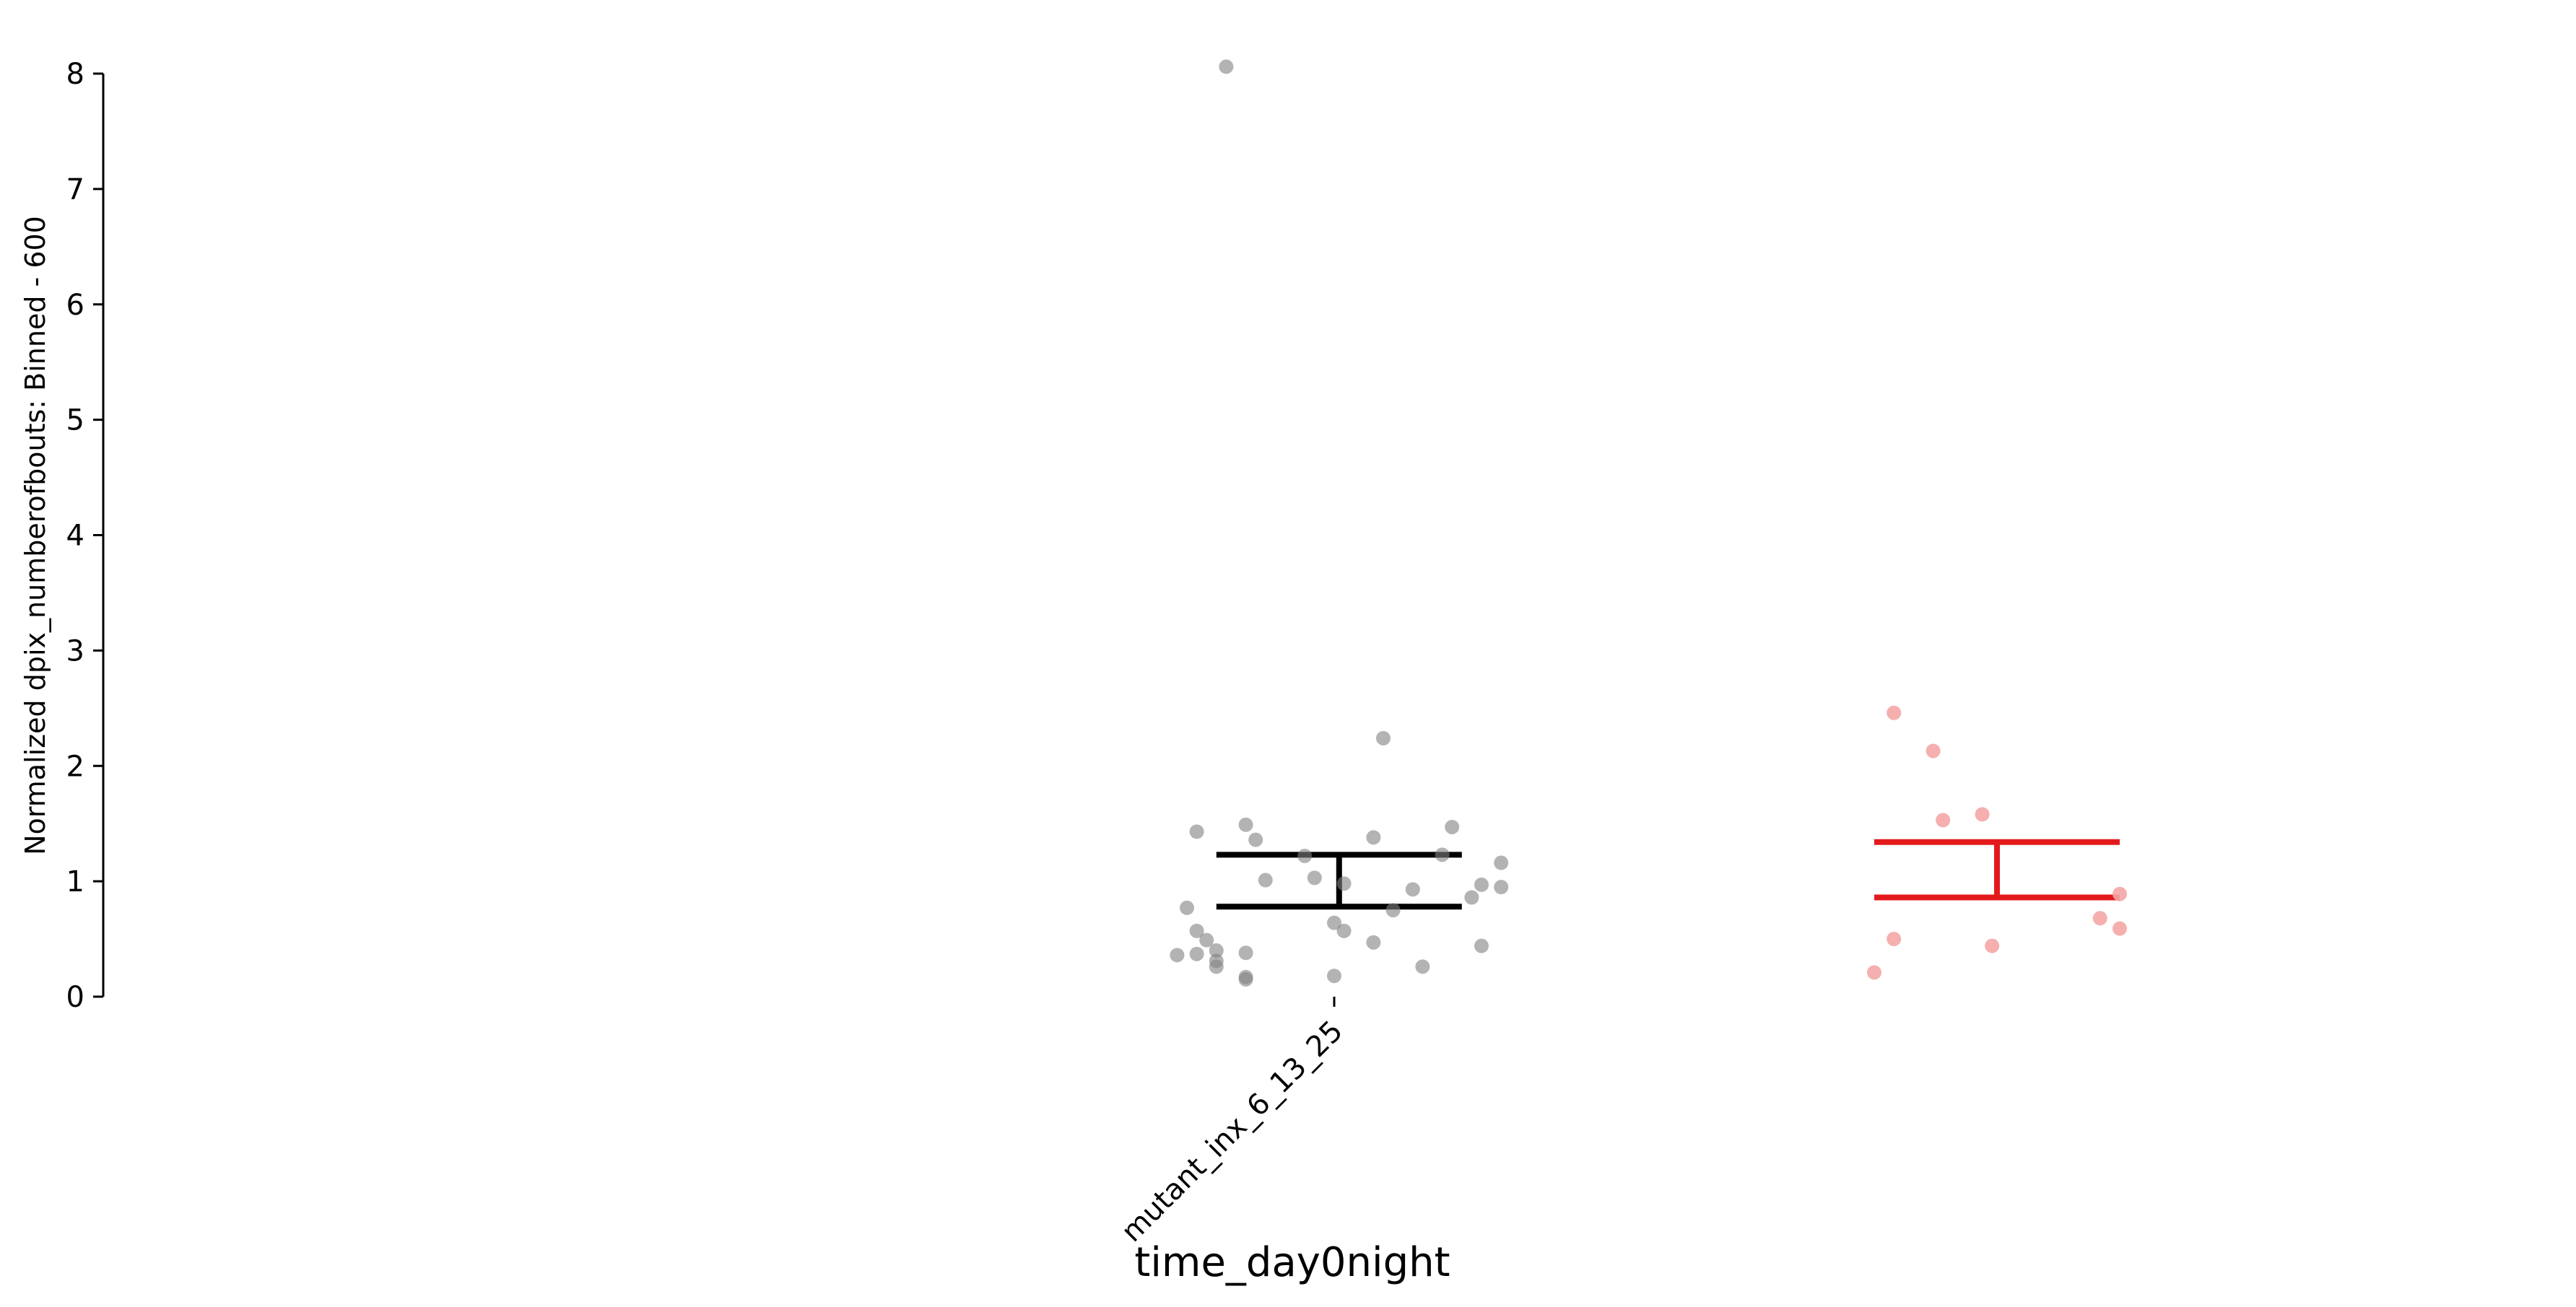 This screenshot has width=2576, height=1307. What do you see at coordinates (75, 766) in the screenshot?
I see `y-tick-label: 2` at bounding box center [75, 766].